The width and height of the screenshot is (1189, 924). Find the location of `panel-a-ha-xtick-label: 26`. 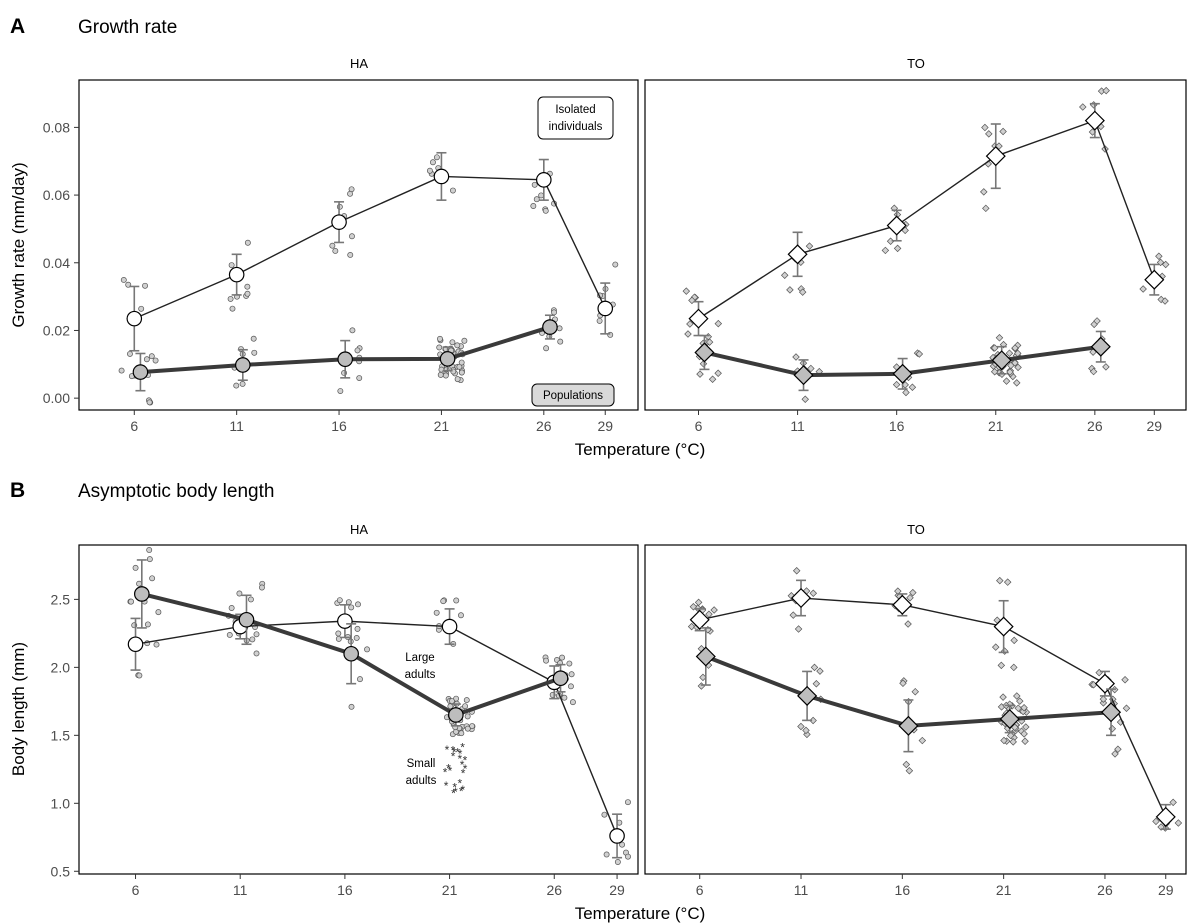

panel-a-ha-xtick-label: 26 is located at coordinates (544, 426).